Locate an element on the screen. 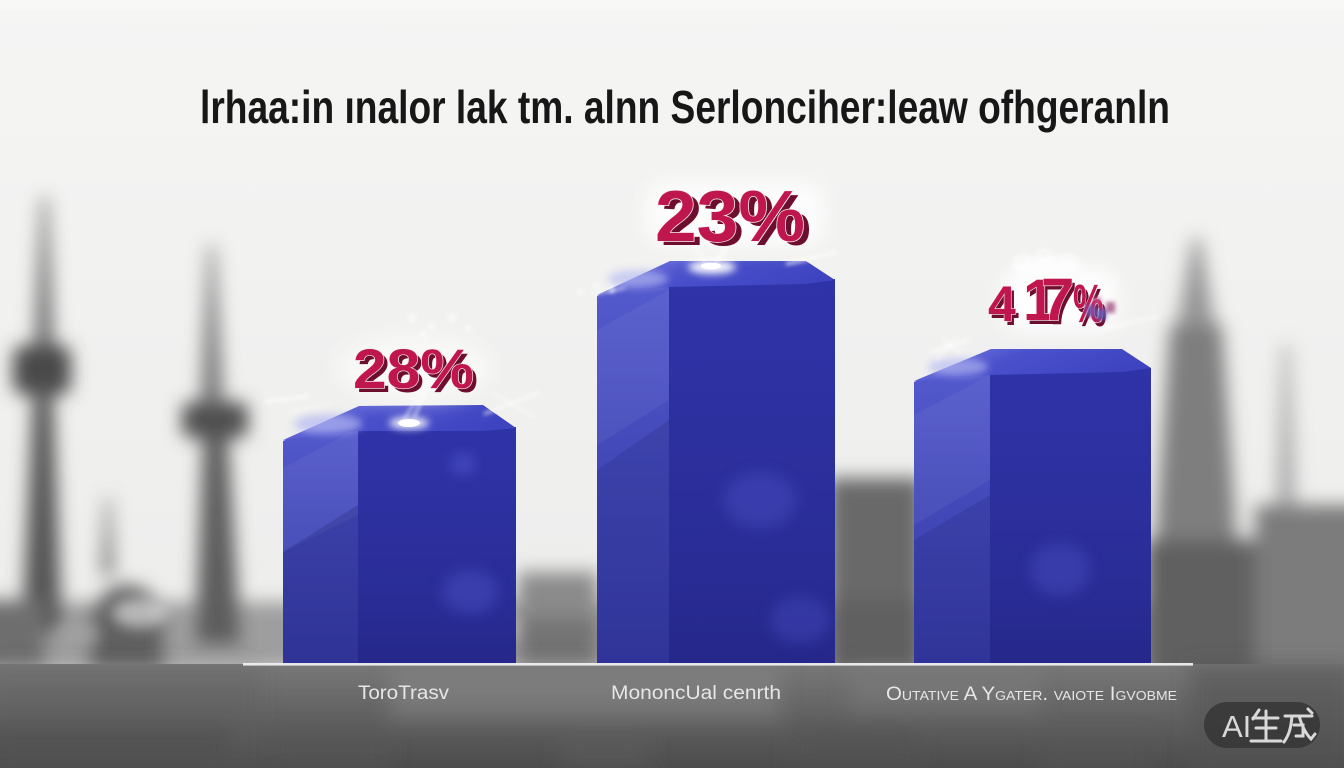 This screenshot has height=768, width=1344. svg-text: MononcUal cenrth is located at coordinates (696, 693).